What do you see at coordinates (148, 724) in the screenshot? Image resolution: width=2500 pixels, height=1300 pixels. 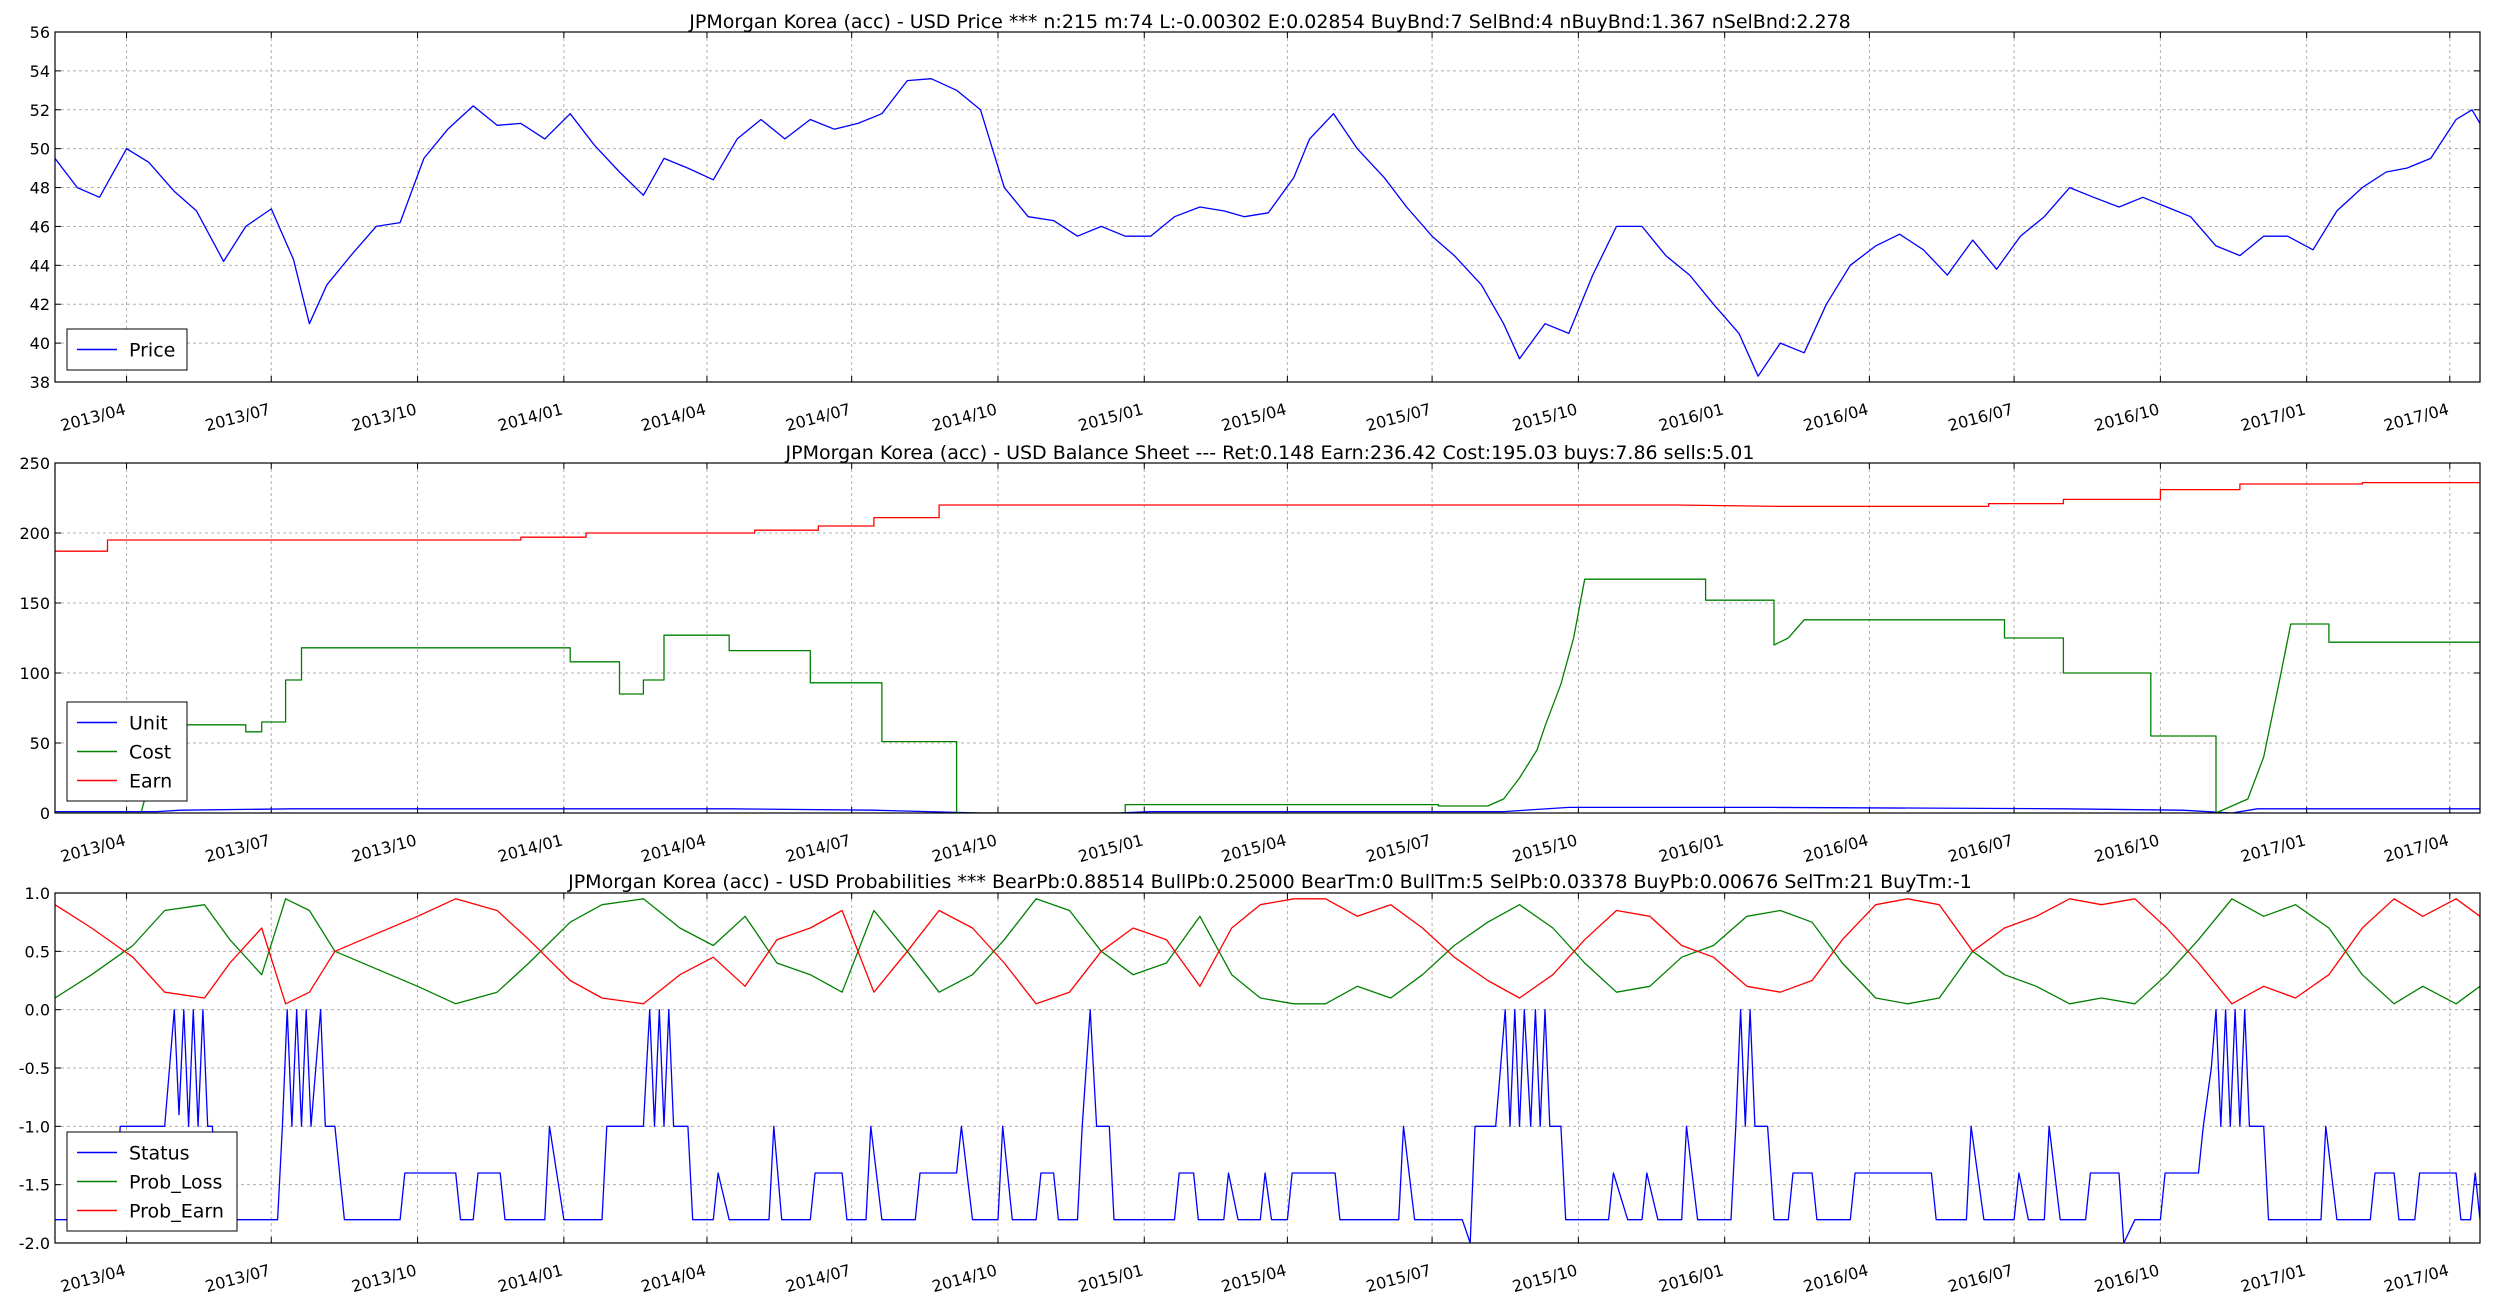 I see `legend-label-unit: Unit` at bounding box center [148, 724].